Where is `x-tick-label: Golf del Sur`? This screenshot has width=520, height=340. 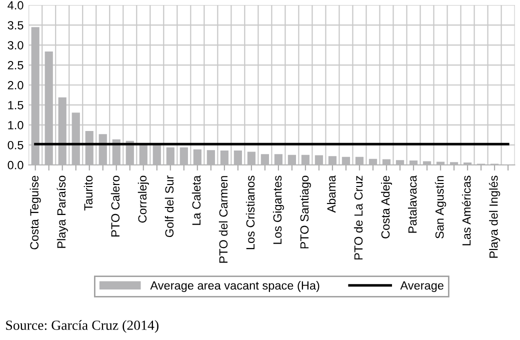 x-tick-label: Golf del Sur is located at coordinates (169, 207).